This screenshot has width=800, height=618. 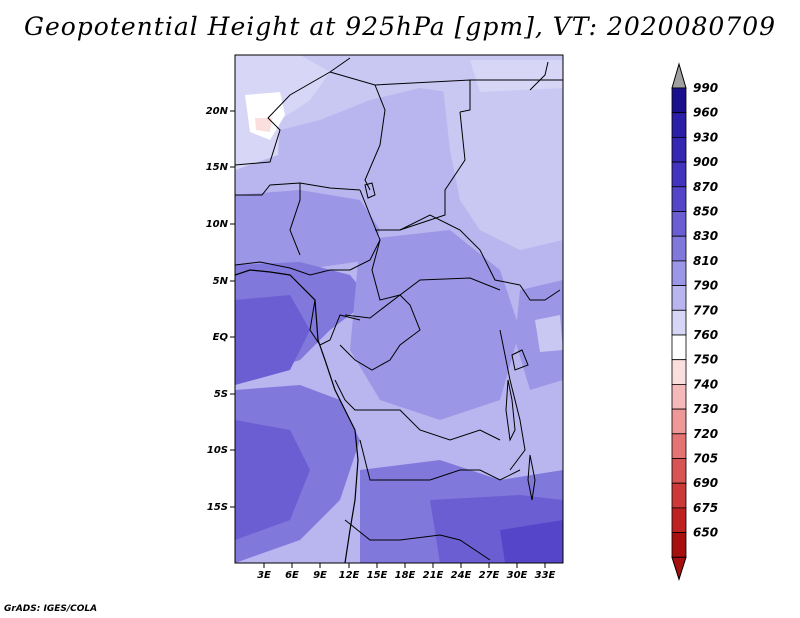 What do you see at coordinates (510, 410) in the screenshot?
I see `lake-tanganyika` at bounding box center [510, 410].